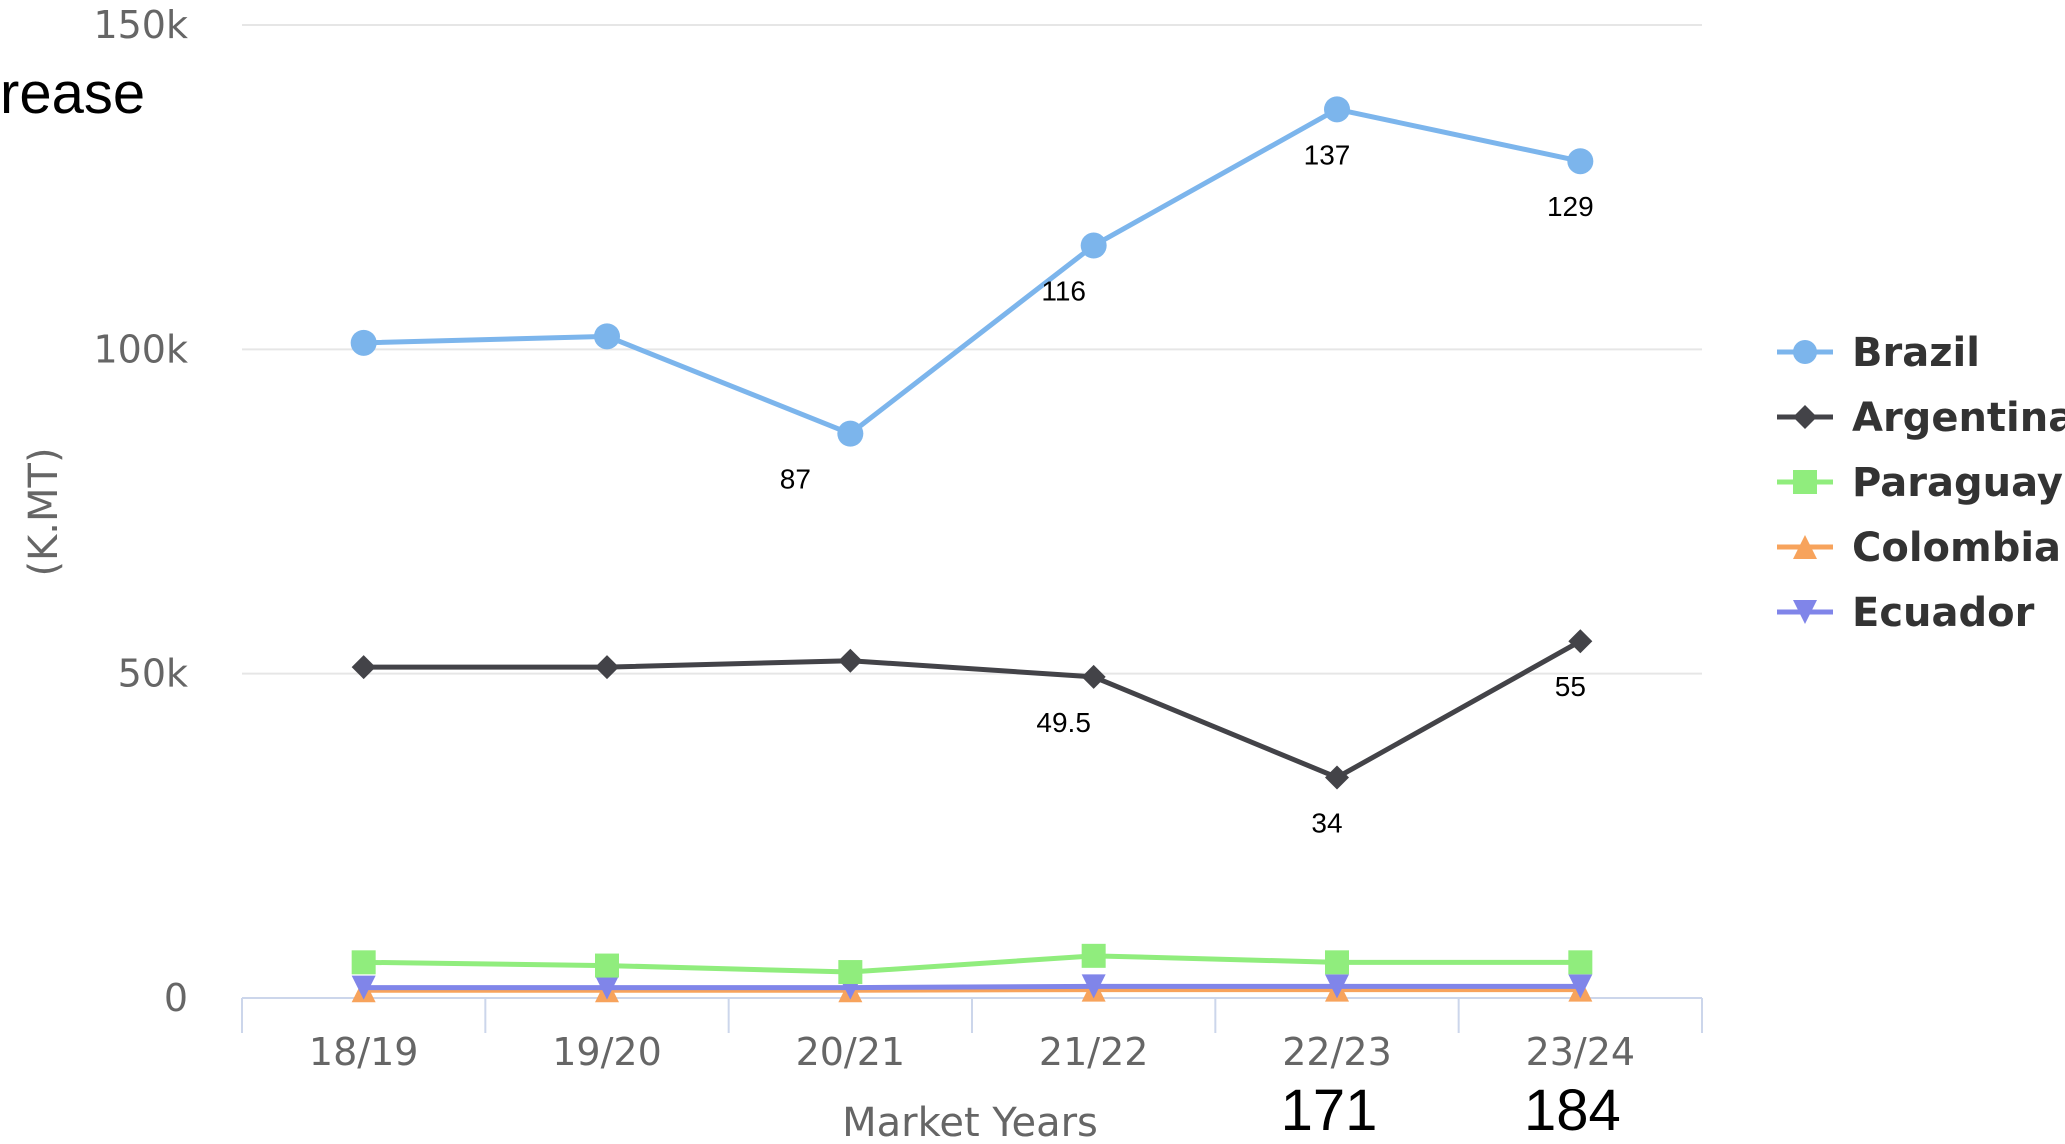  What do you see at coordinates (153, 674) in the screenshot?
I see `y-tick-label: 50k` at bounding box center [153, 674].